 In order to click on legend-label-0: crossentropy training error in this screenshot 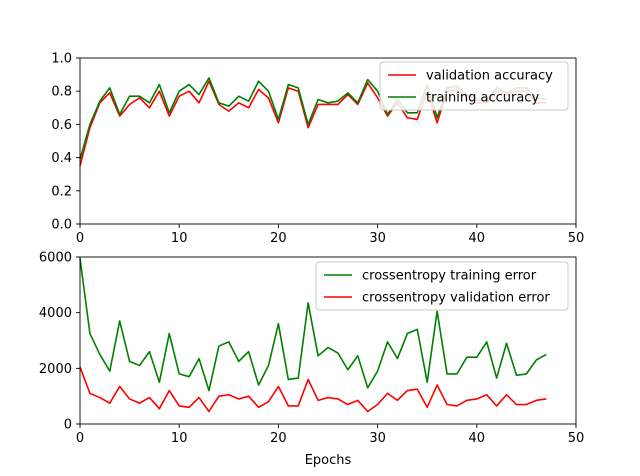, I will do `click(449, 276)`.